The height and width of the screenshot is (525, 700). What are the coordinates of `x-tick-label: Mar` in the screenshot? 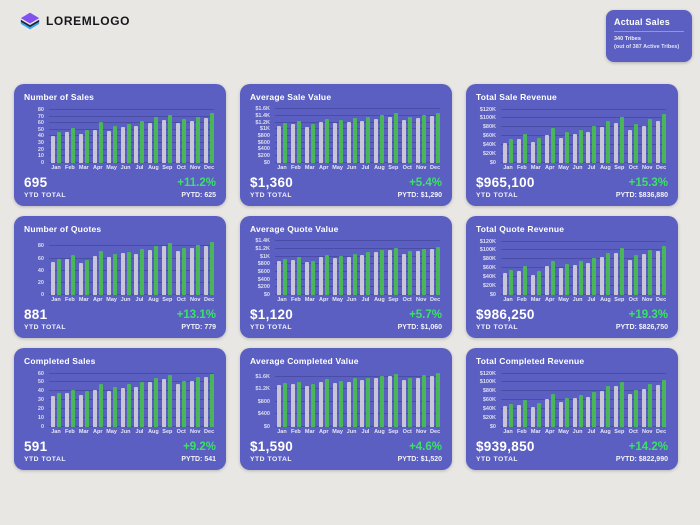 It's located at (535, 299).